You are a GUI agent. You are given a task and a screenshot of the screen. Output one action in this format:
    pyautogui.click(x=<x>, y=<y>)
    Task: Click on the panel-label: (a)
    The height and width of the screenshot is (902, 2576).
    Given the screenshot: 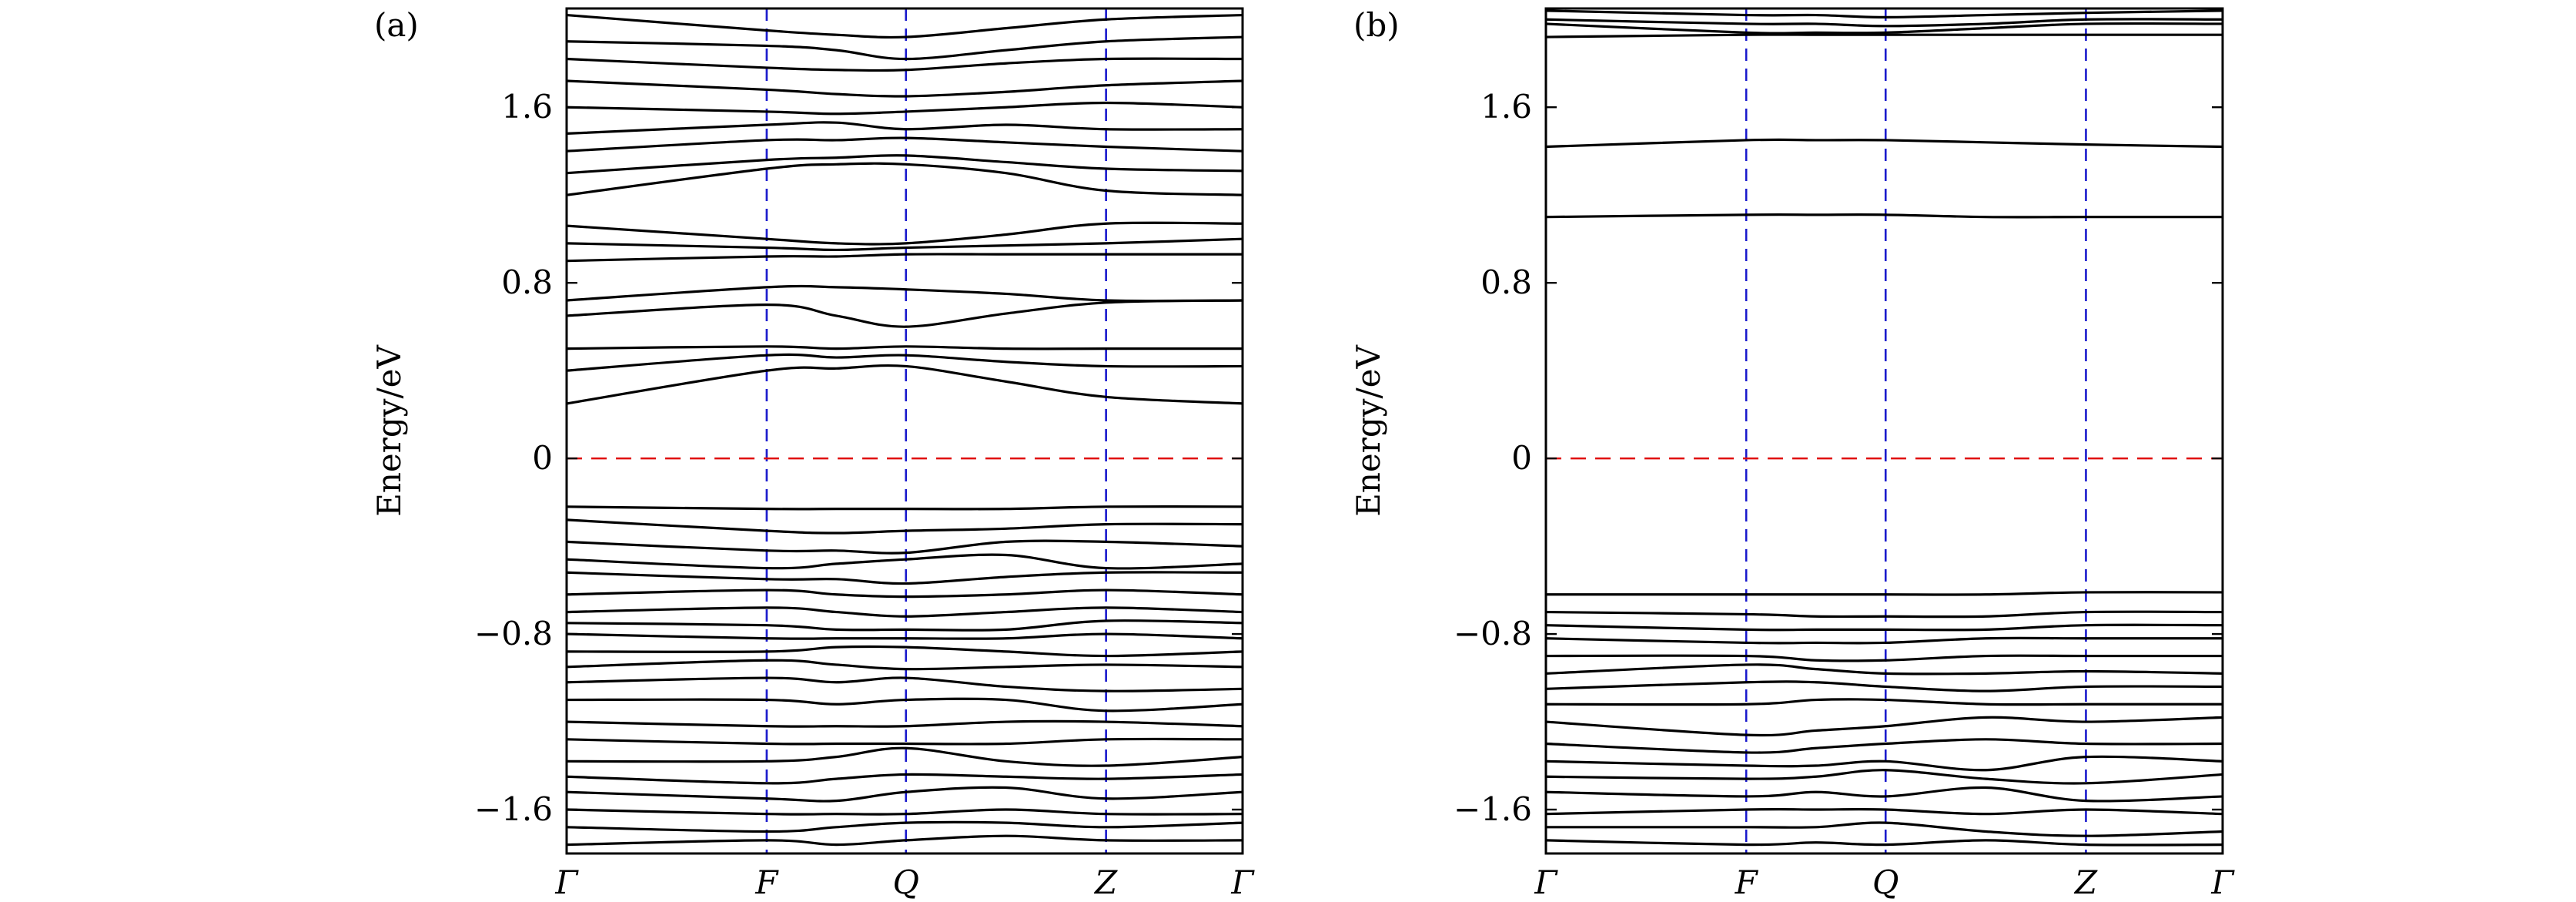 What is the action you would take?
    pyautogui.click(x=397, y=25)
    